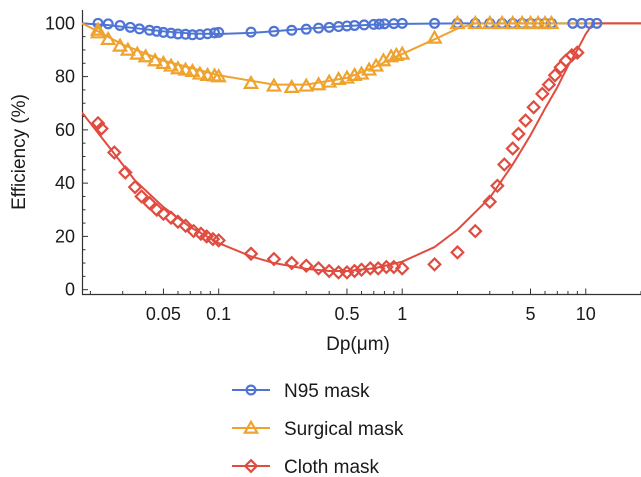 This screenshot has width=641, height=477. Describe the element at coordinates (163, 314) in the screenshot. I see `x-tick-label: 0.05` at that location.